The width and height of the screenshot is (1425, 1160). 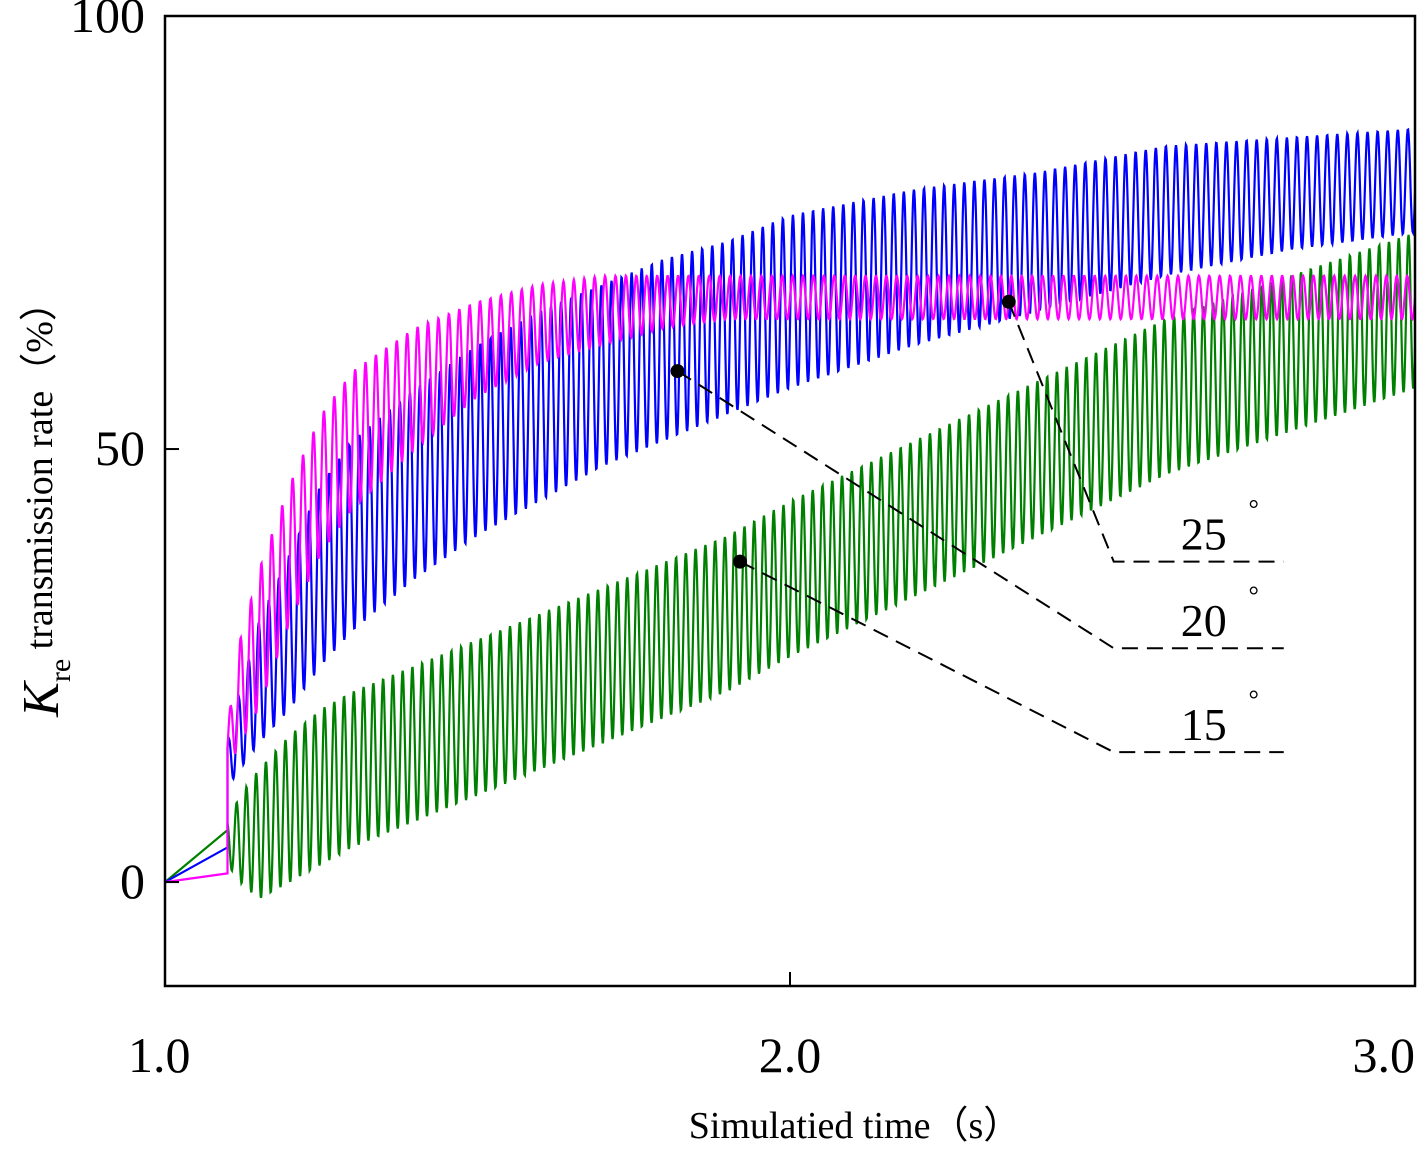 What do you see at coordinates (1204, 620) in the screenshot?
I see `annotation-label-20: 20` at bounding box center [1204, 620].